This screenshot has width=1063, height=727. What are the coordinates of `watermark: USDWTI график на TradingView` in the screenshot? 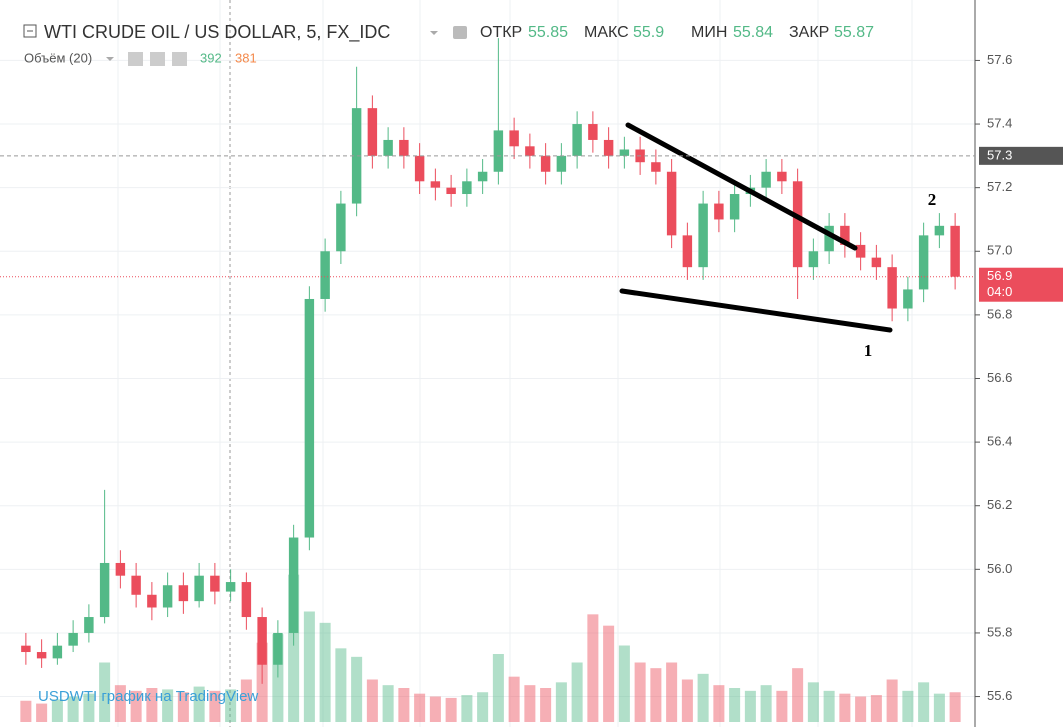 It's located at (148, 696).